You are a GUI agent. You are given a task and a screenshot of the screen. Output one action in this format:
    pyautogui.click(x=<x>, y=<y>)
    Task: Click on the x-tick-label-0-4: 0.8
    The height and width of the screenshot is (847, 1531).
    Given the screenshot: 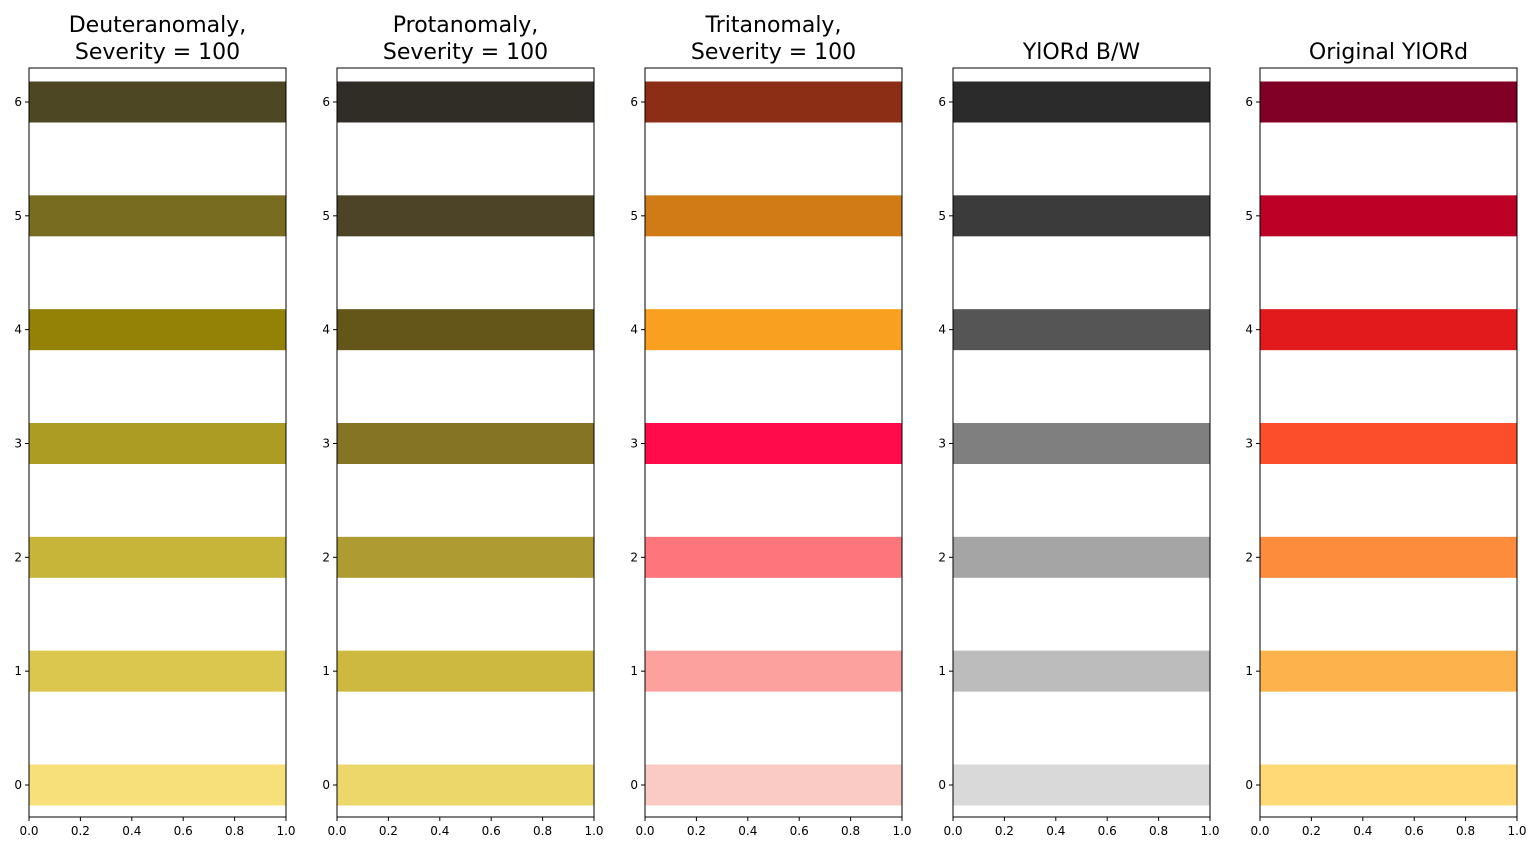 What is the action you would take?
    pyautogui.click(x=234, y=831)
    